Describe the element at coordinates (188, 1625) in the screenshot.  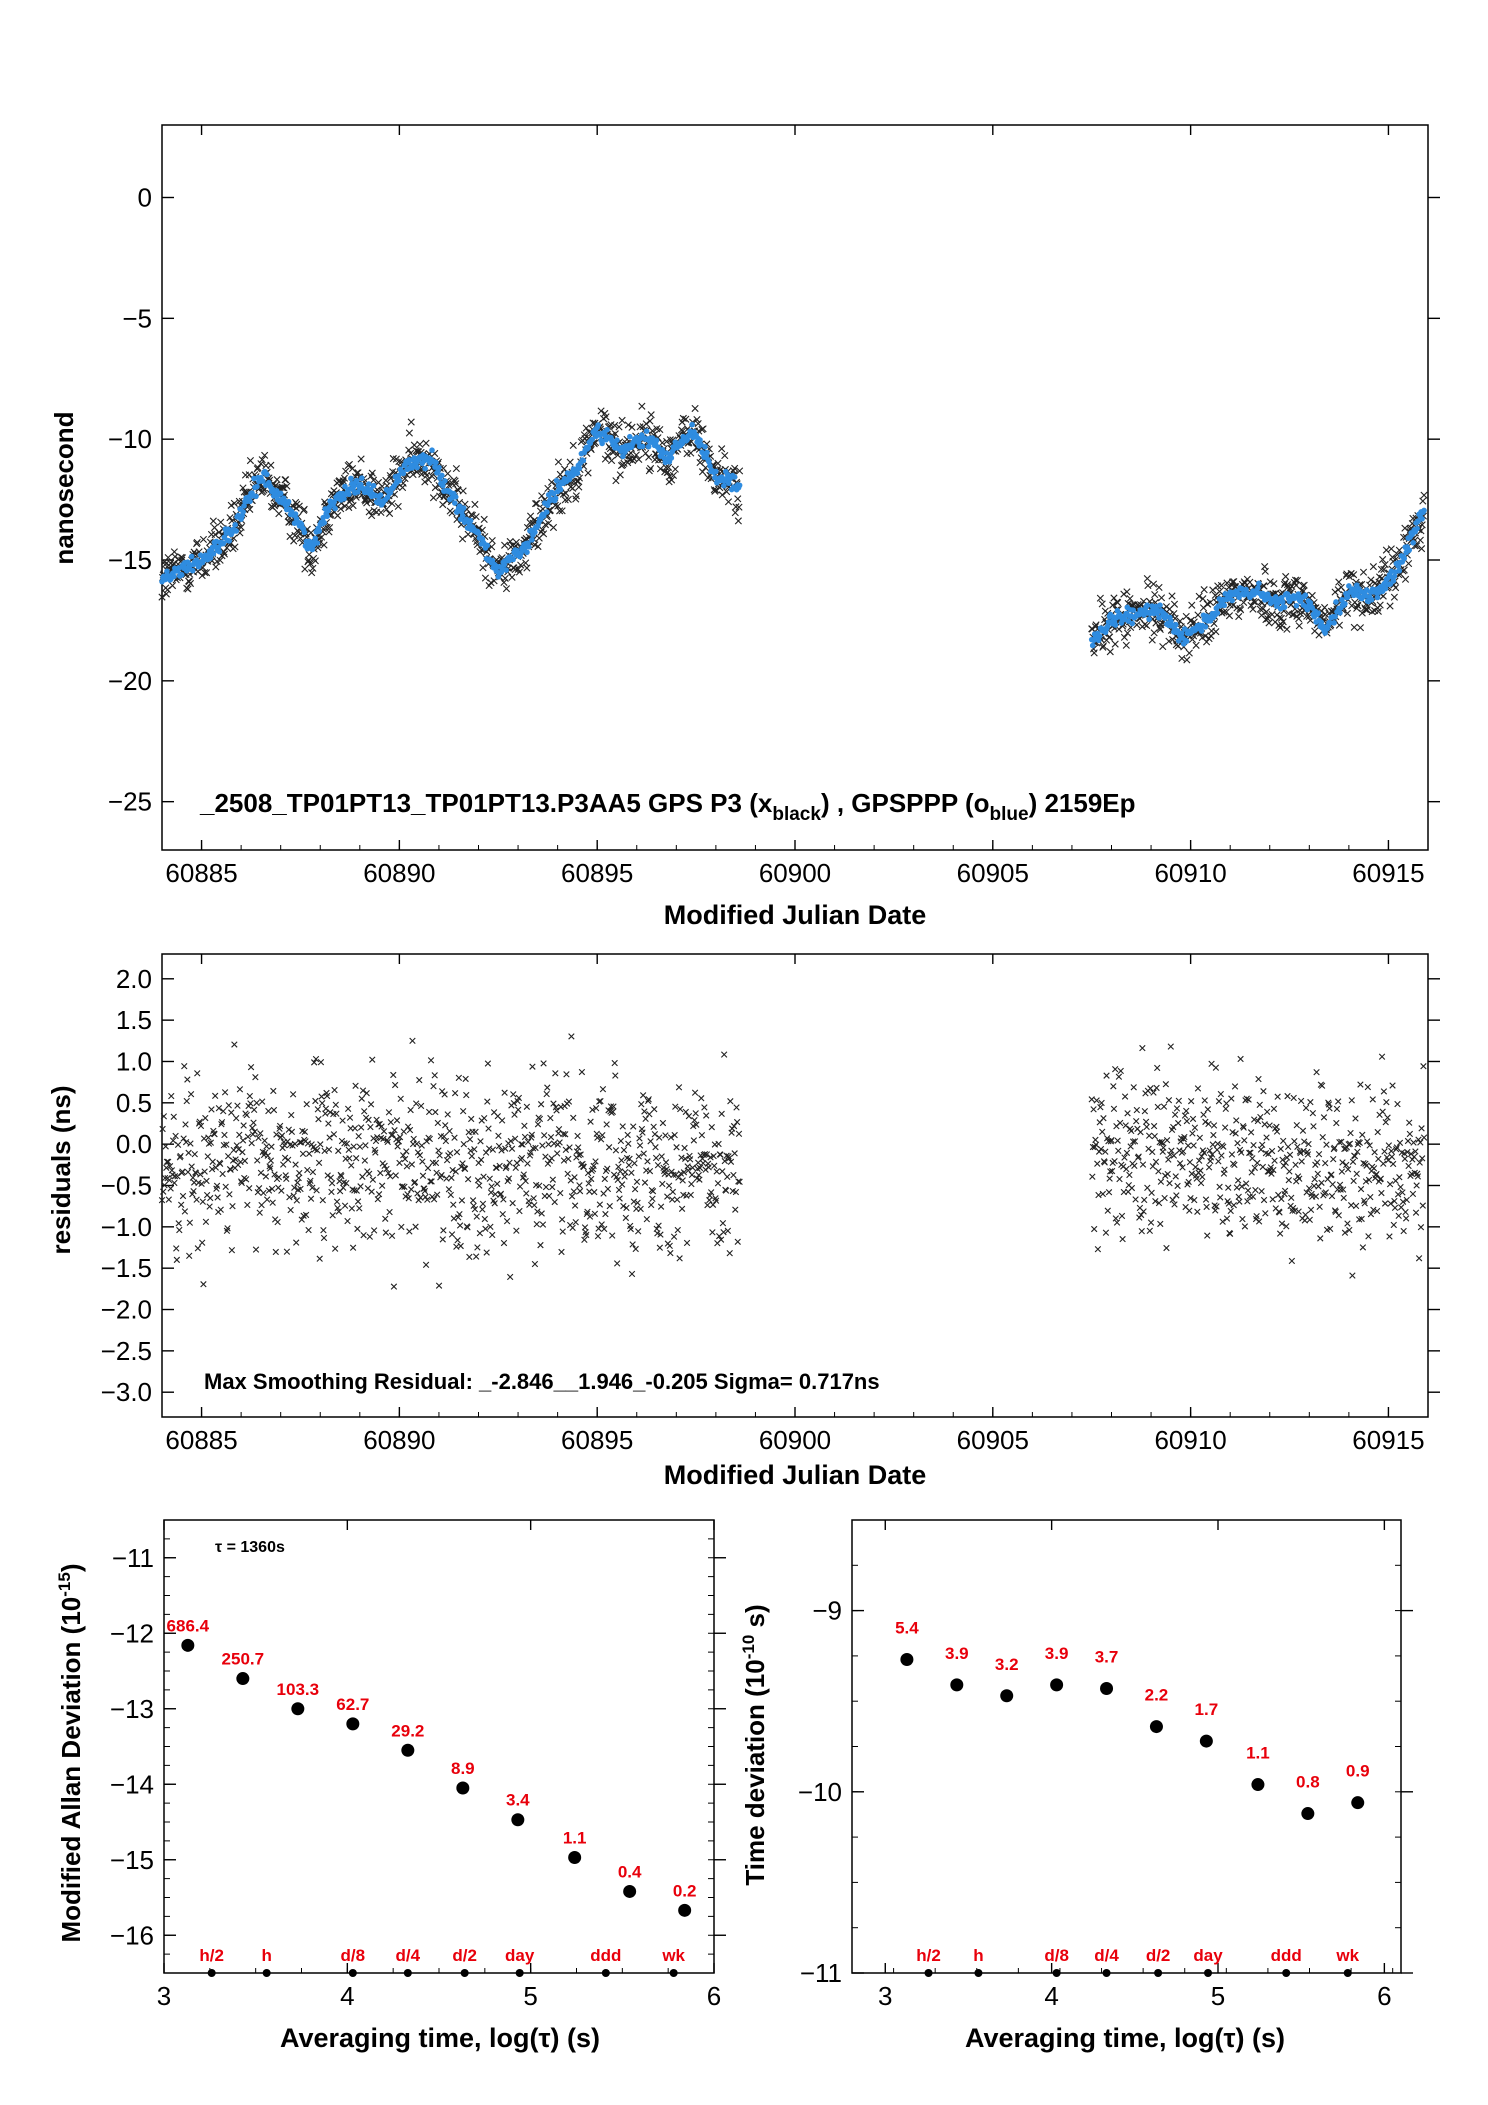
I see `deviation-label: 686.4` at that location.